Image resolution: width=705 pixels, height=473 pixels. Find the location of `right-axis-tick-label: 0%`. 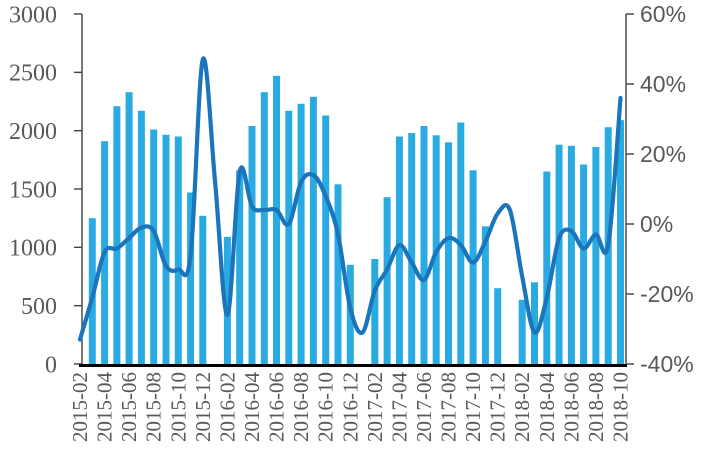

right-axis-tick-label: 0% is located at coordinates (656, 224).